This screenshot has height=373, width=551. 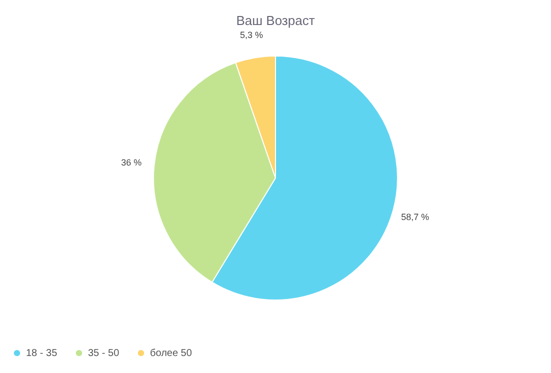 What do you see at coordinates (104, 354) in the screenshot?
I see `legend-label: 35 - 50` at bounding box center [104, 354].